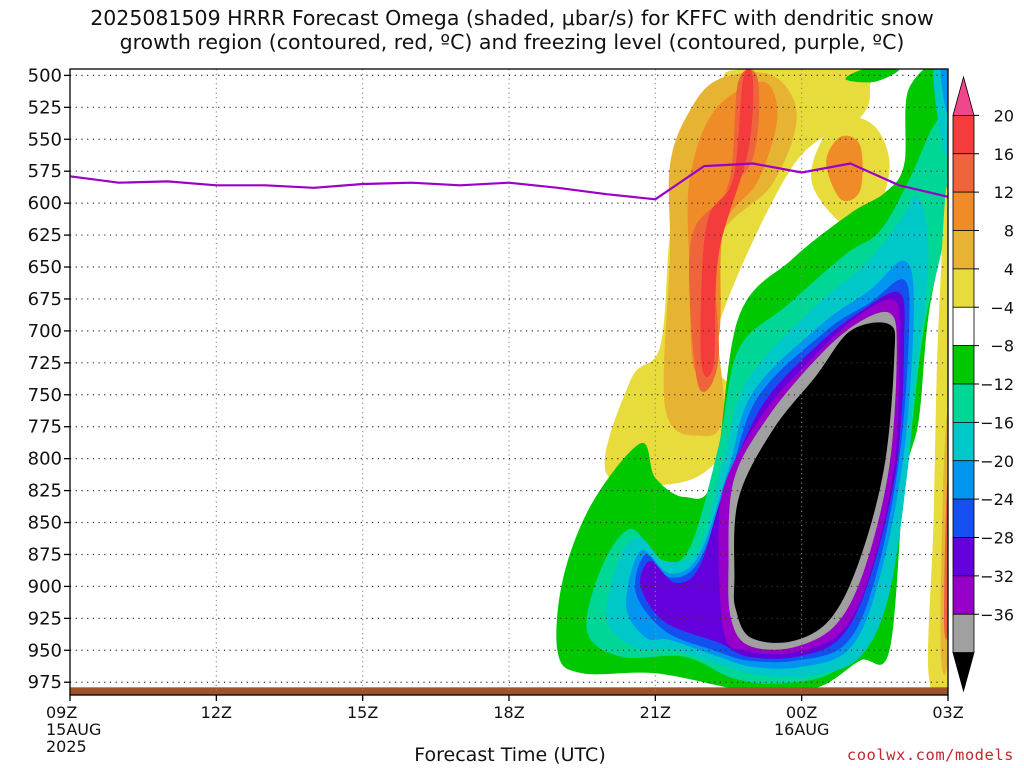 The width and height of the screenshot is (1024, 768). I want to click on colorbar-label-10: −24, so click(997, 499).